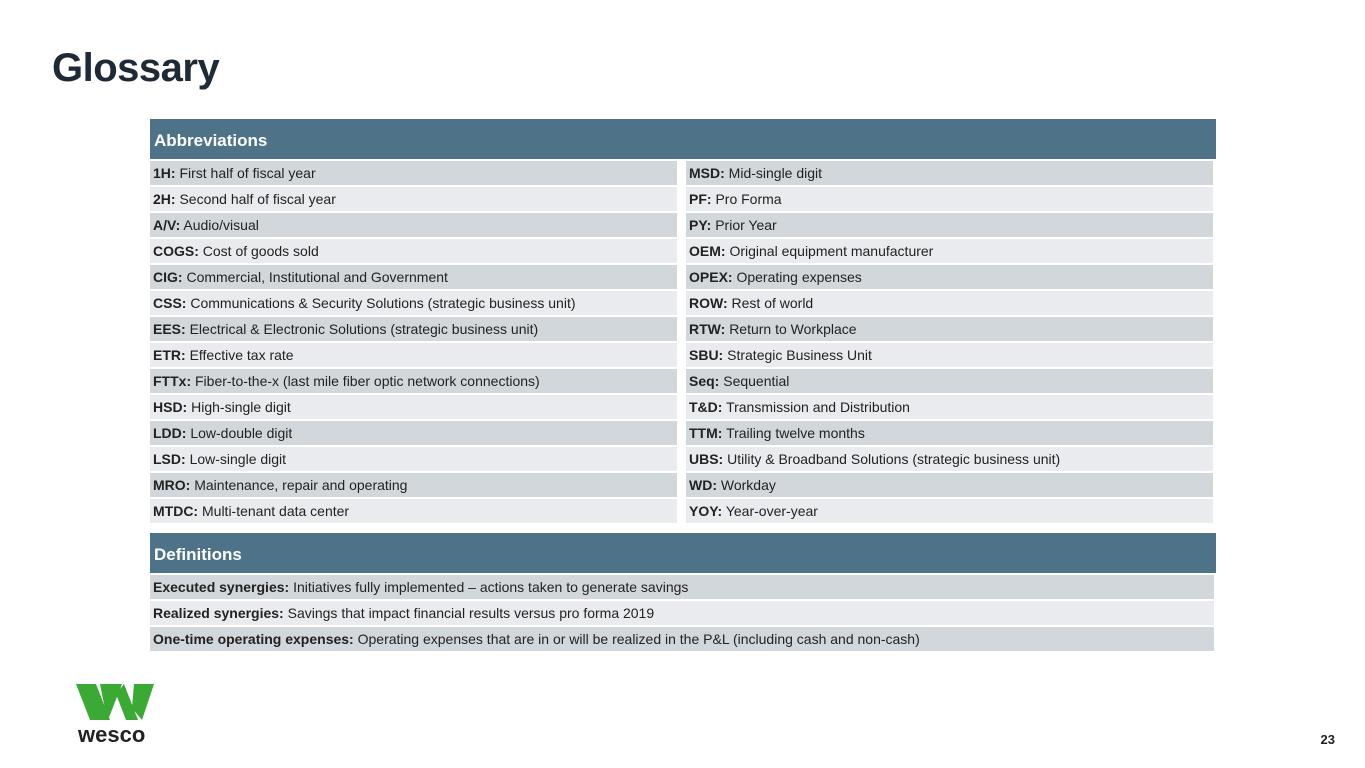 This screenshot has width=1365, height=768. What do you see at coordinates (706, 355) in the screenshot?
I see `term: SBU:` at bounding box center [706, 355].